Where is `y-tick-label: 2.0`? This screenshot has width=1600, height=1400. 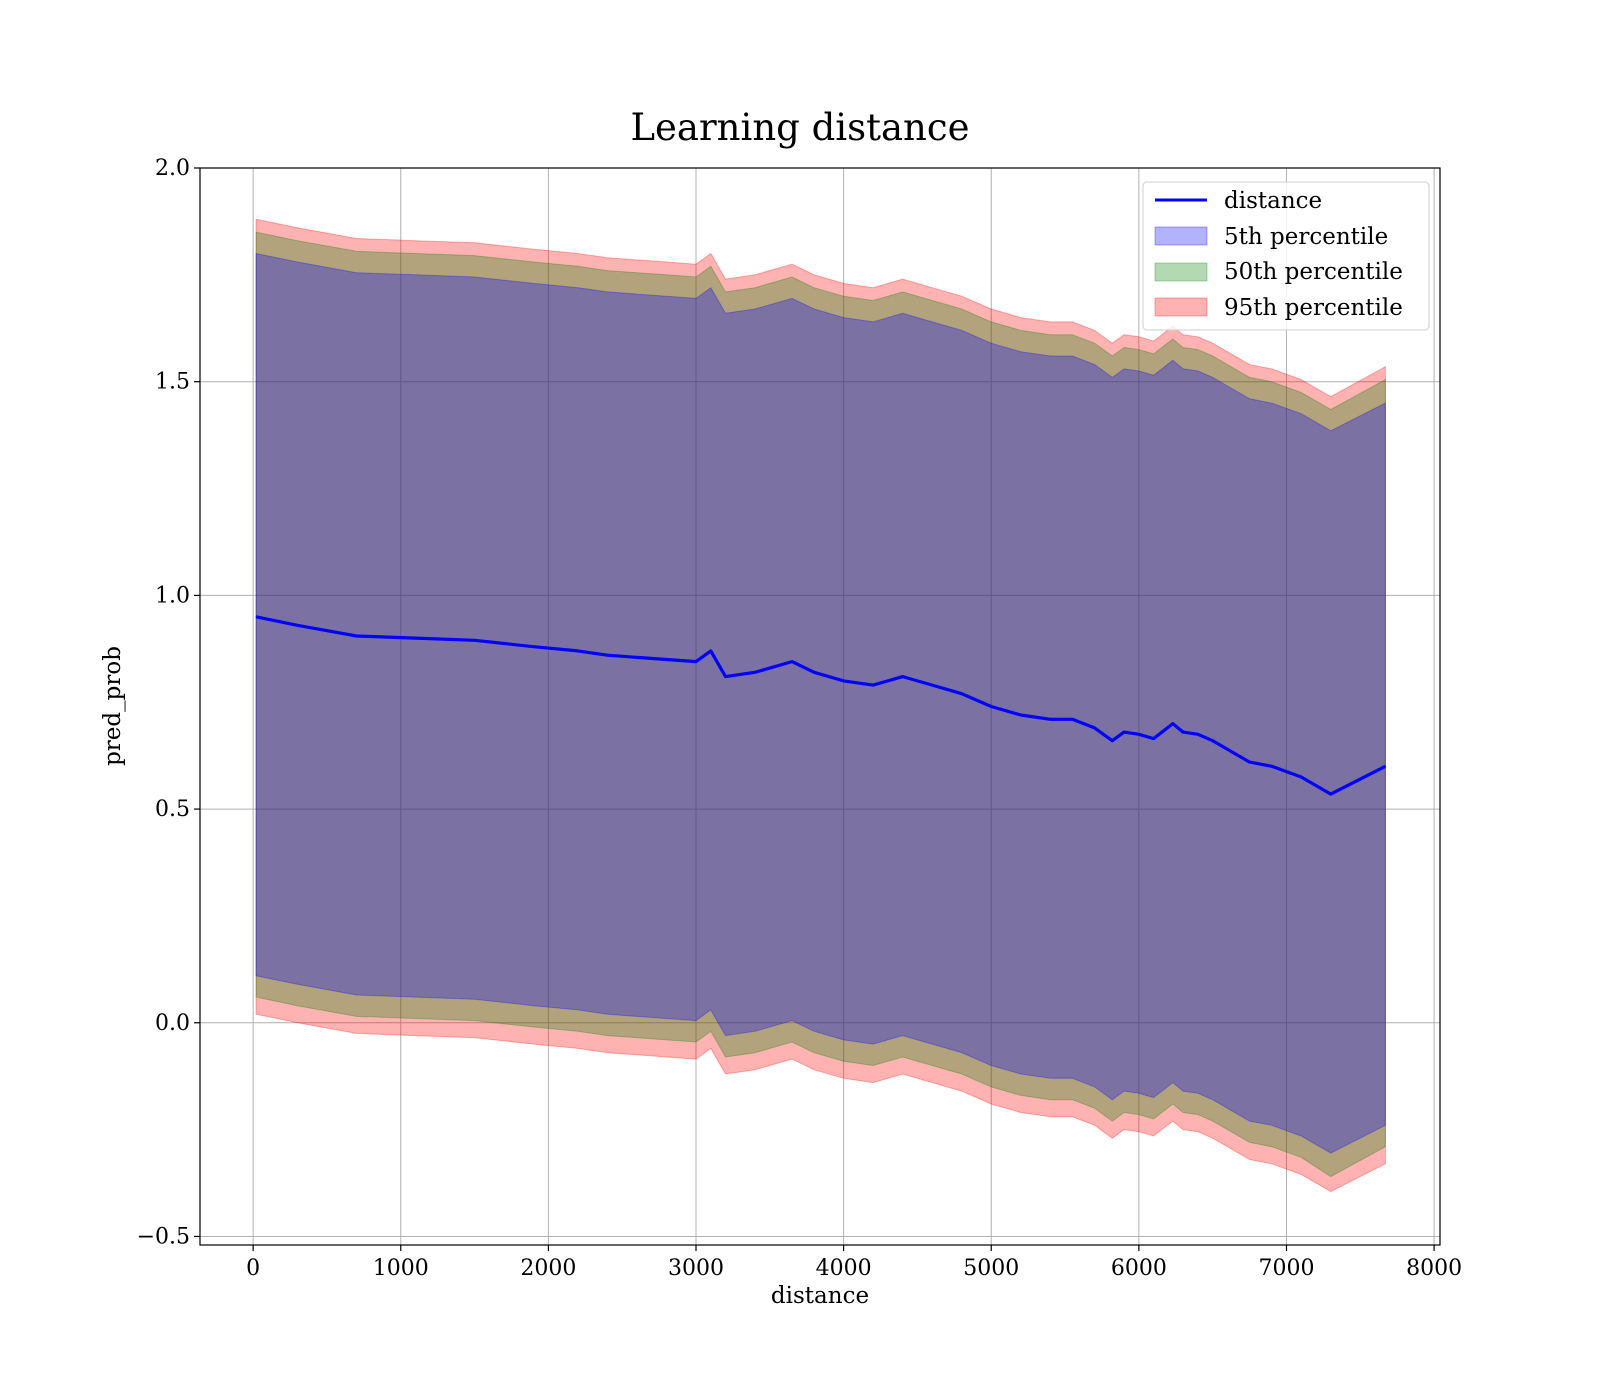 y-tick-label: 2.0 is located at coordinates (172, 168).